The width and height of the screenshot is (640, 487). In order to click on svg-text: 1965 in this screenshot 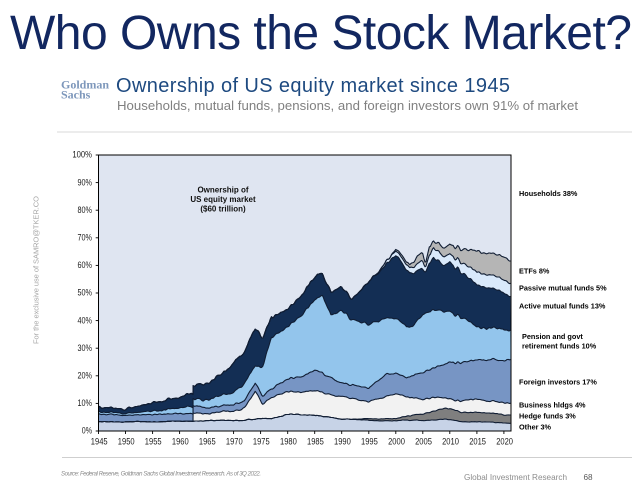, I will do `click(207, 441)`.